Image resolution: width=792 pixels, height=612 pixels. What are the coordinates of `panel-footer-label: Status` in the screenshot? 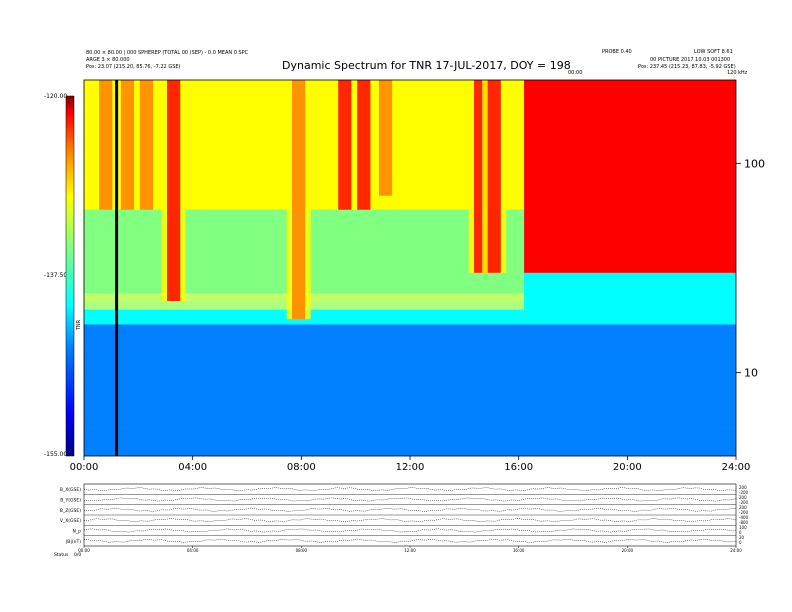 It's located at (61, 555).